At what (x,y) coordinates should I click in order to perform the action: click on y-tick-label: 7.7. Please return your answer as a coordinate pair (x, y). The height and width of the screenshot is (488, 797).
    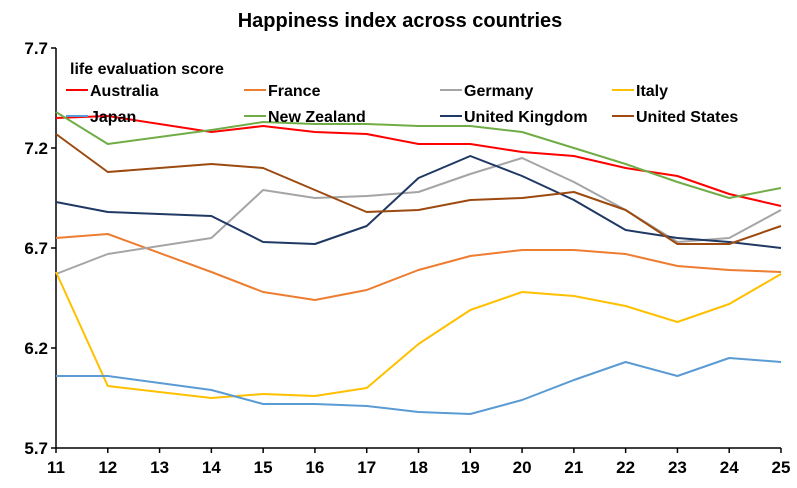
    Looking at the image, I should click on (36, 48).